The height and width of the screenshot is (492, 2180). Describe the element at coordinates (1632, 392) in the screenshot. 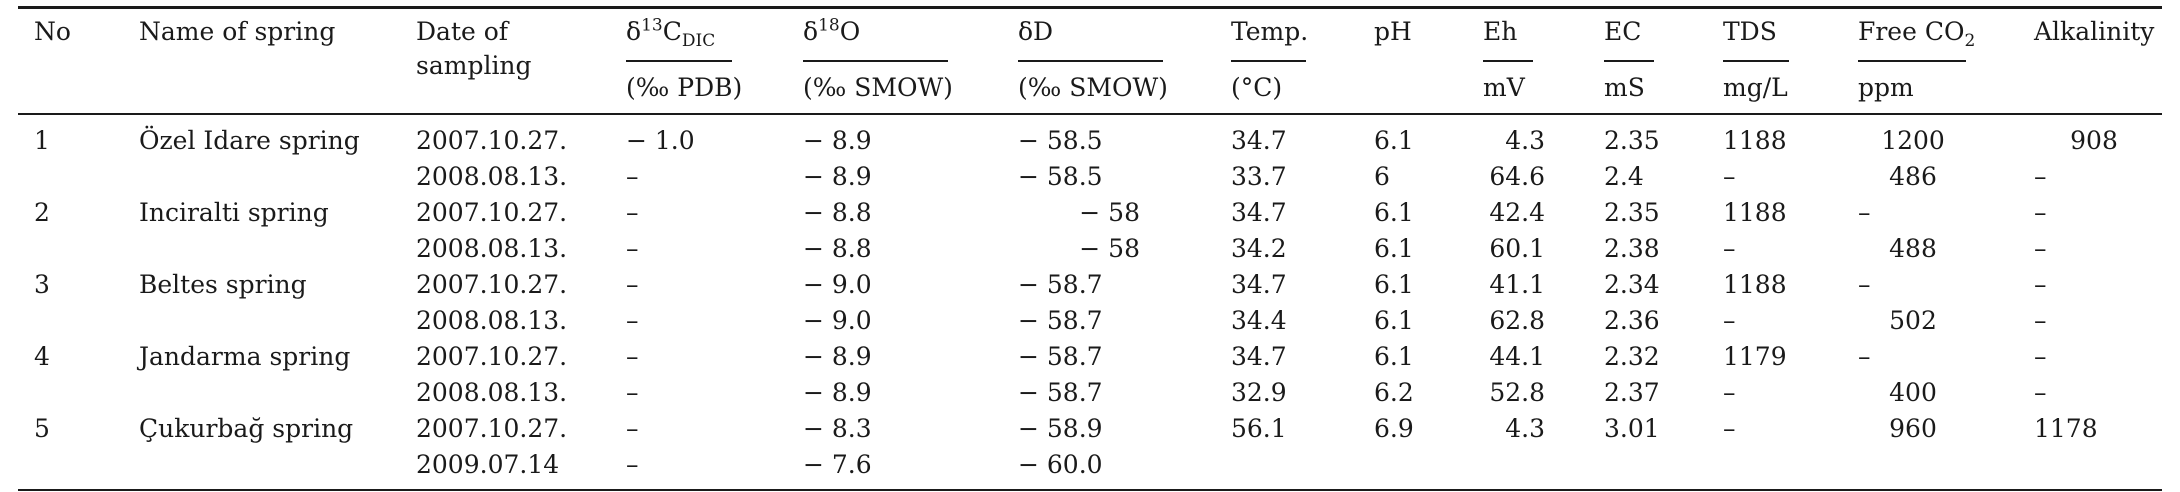

I see `cell-ec: 2.37` at that location.